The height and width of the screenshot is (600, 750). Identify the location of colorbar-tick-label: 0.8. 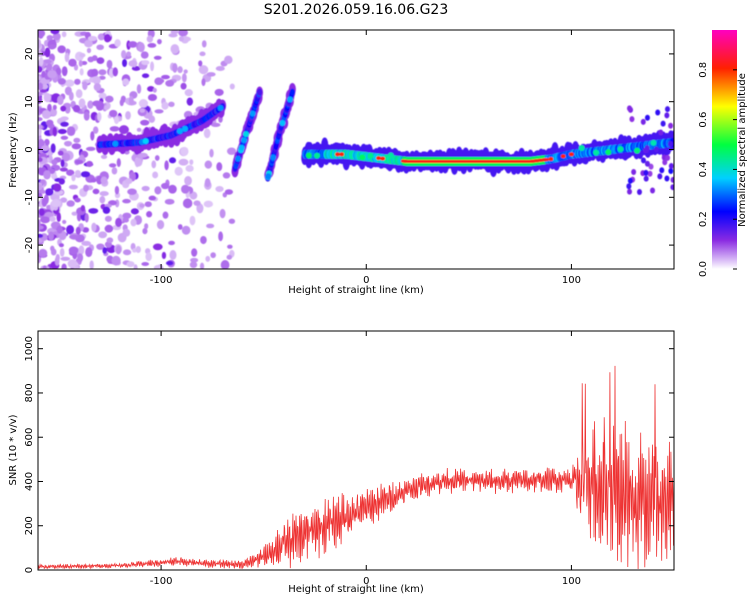
(703, 70).